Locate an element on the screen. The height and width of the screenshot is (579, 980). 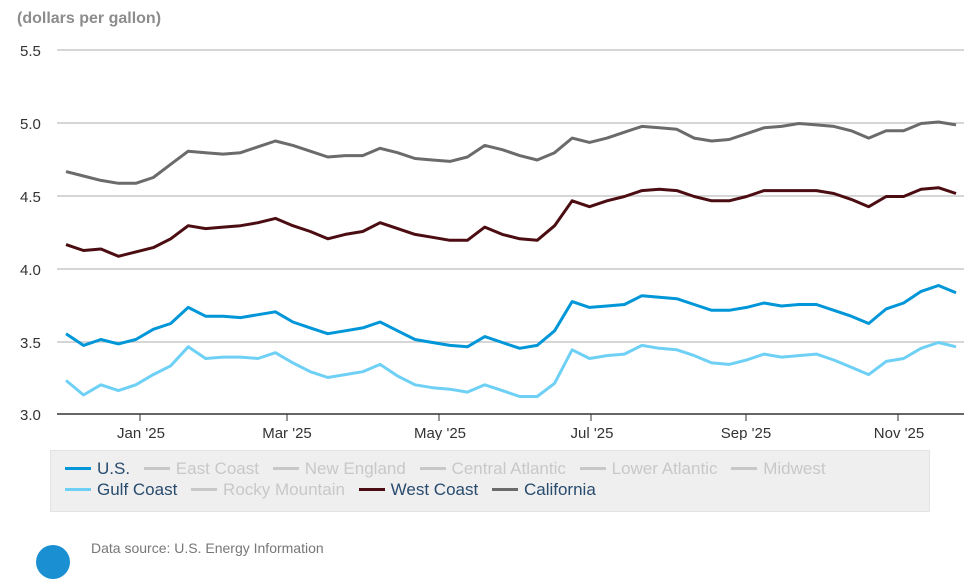
legend-label: Rocky Mountain is located at coordinates (284, 489).